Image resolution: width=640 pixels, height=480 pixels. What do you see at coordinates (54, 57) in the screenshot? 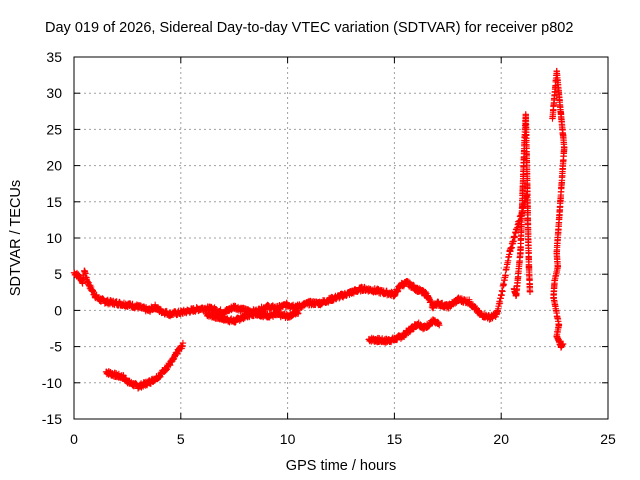
I see `y-tick-label: 35` at bounding box center [54, 57].